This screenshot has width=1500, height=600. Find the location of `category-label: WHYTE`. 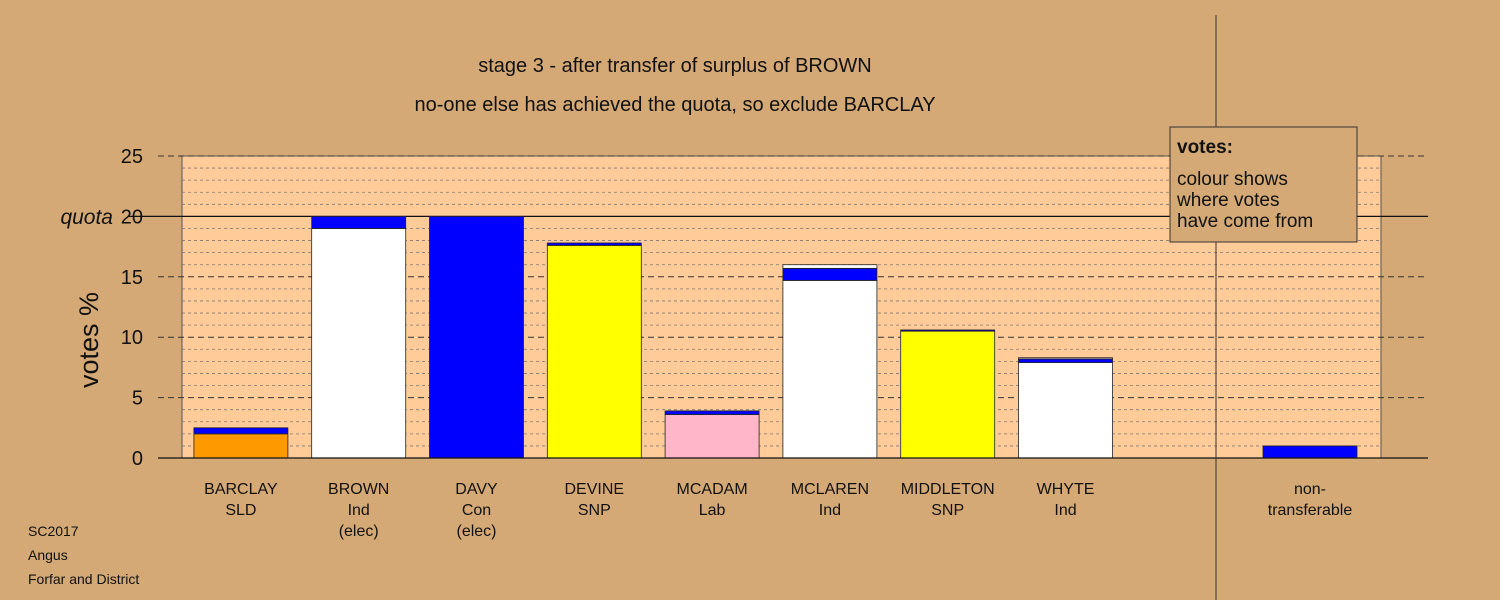

category-label: WHYTE is located at coordinates (1066, 489).